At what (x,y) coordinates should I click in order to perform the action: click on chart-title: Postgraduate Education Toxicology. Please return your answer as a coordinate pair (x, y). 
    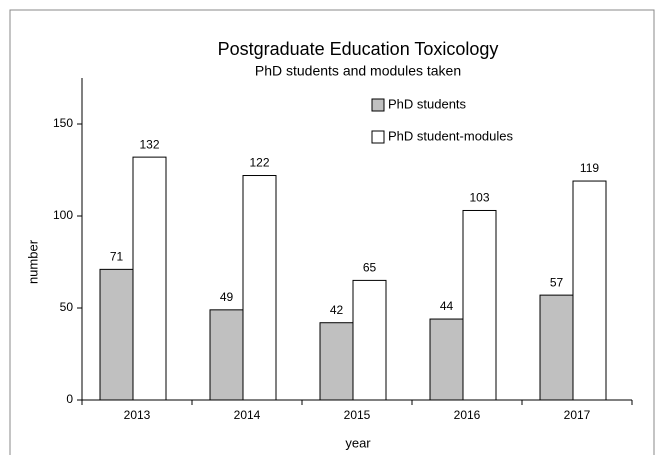
    Looking at the image, I should click on (358, 49).